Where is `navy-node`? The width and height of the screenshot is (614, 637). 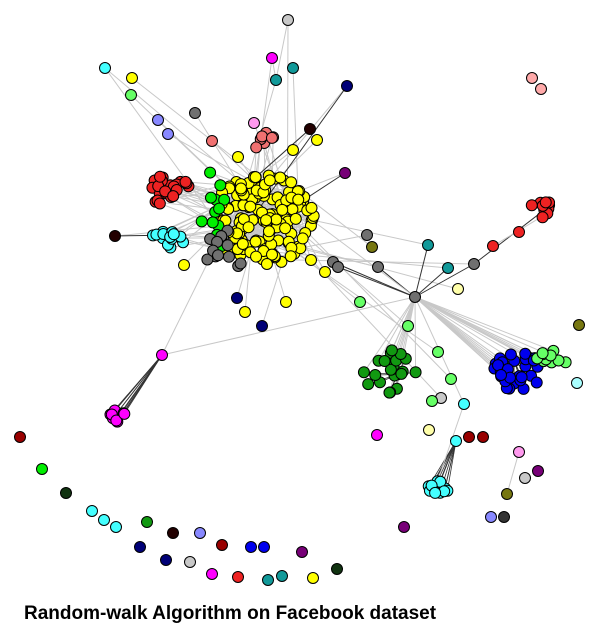 navy-node is located at coordinates (166, 560).